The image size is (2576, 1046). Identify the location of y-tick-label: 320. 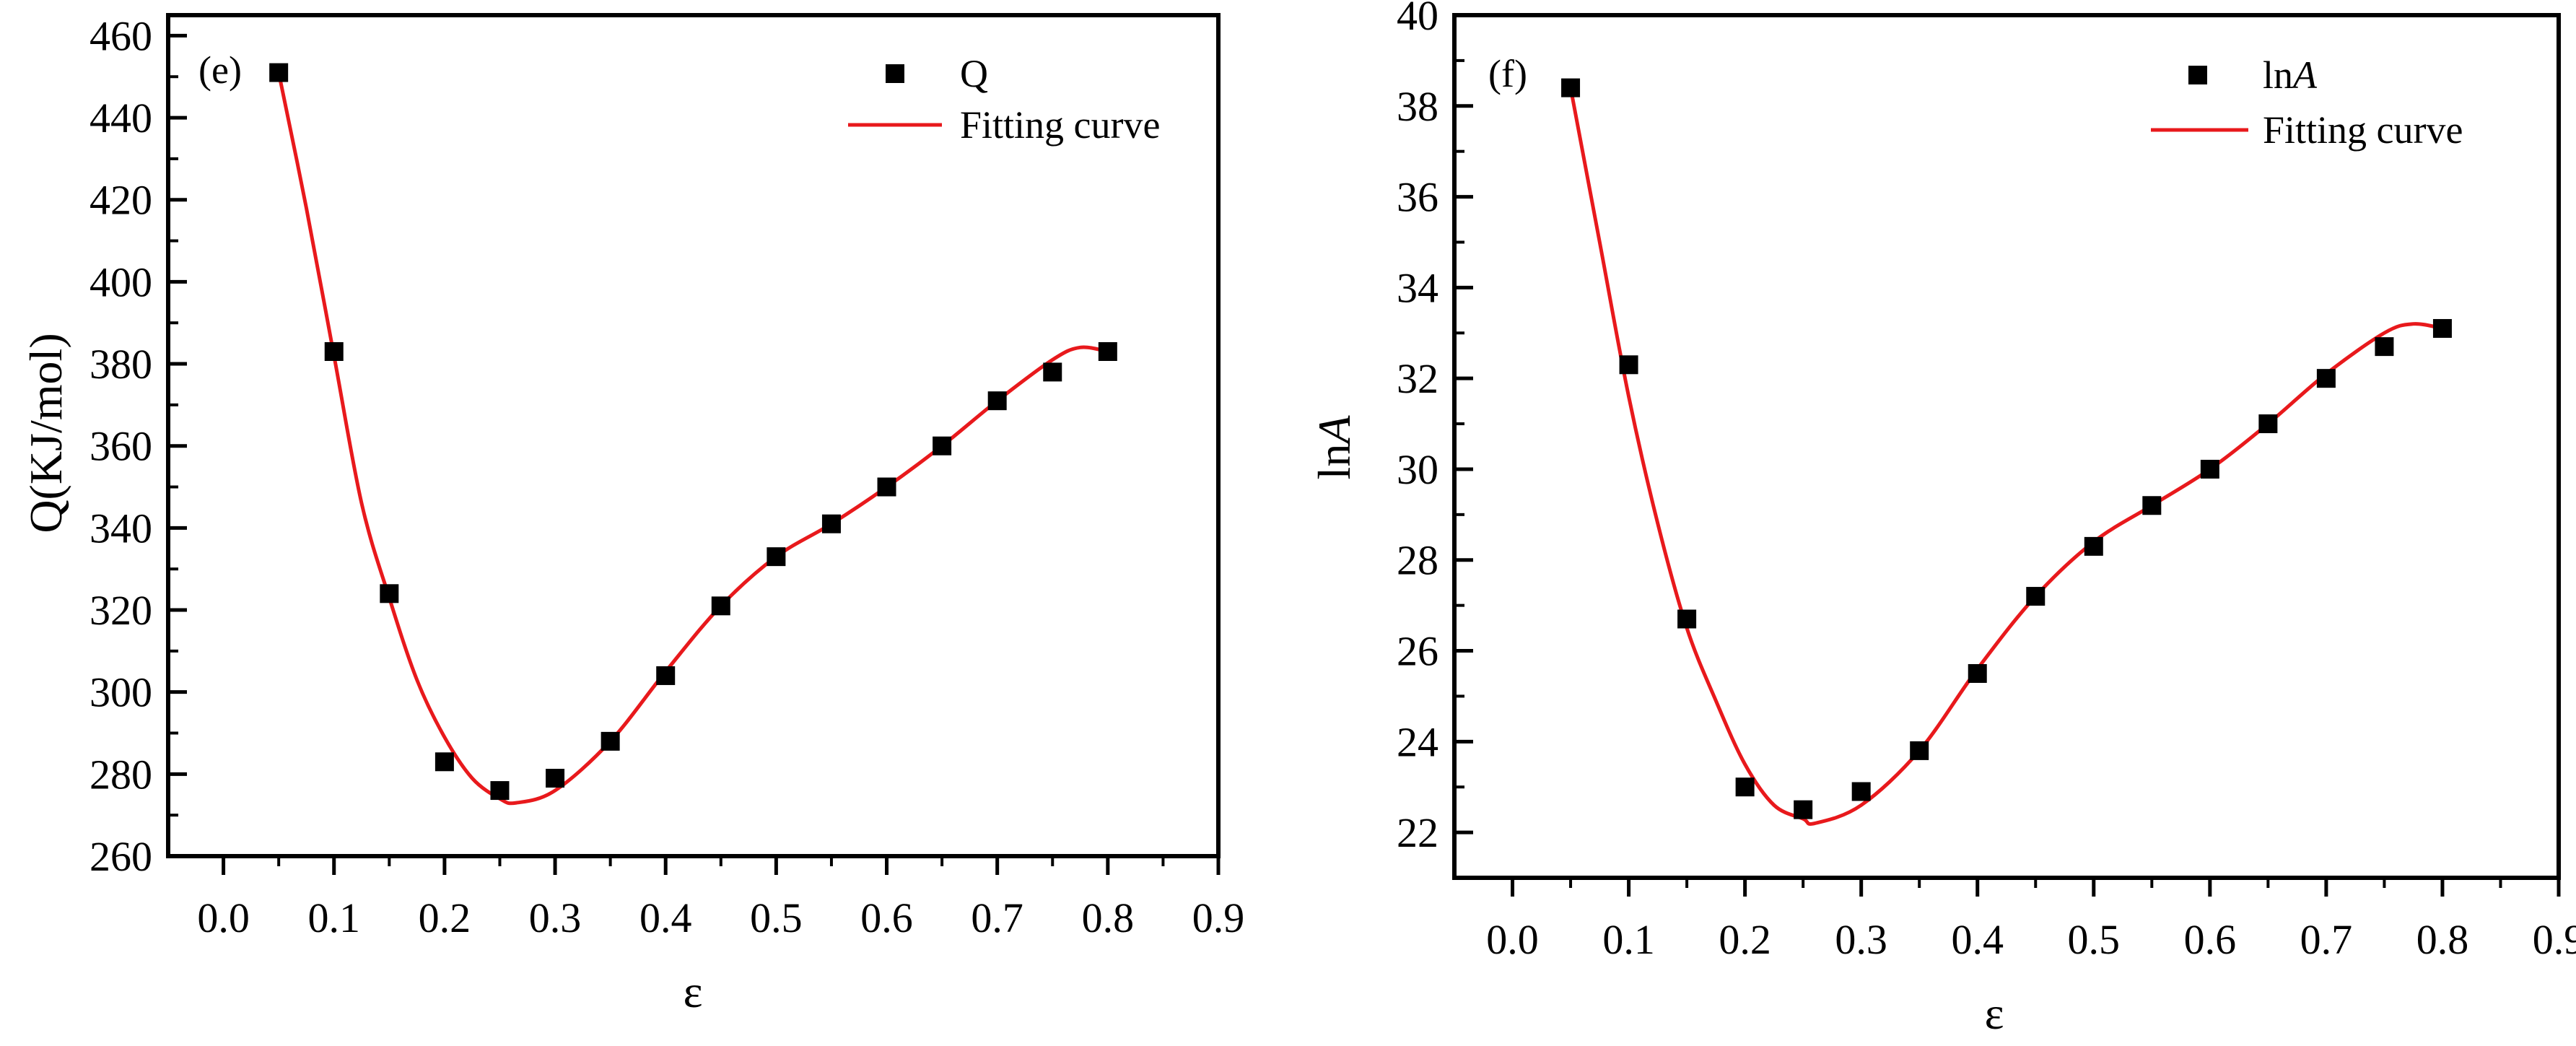
(120, 610).